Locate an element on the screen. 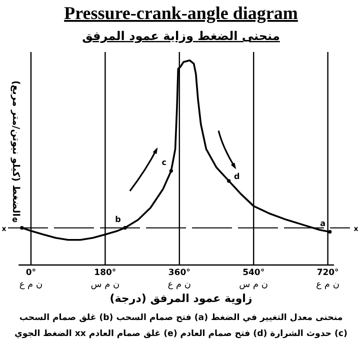 The width and height of the screenshot is (362, 347). annotation: b is located at coordinates (118, 219).